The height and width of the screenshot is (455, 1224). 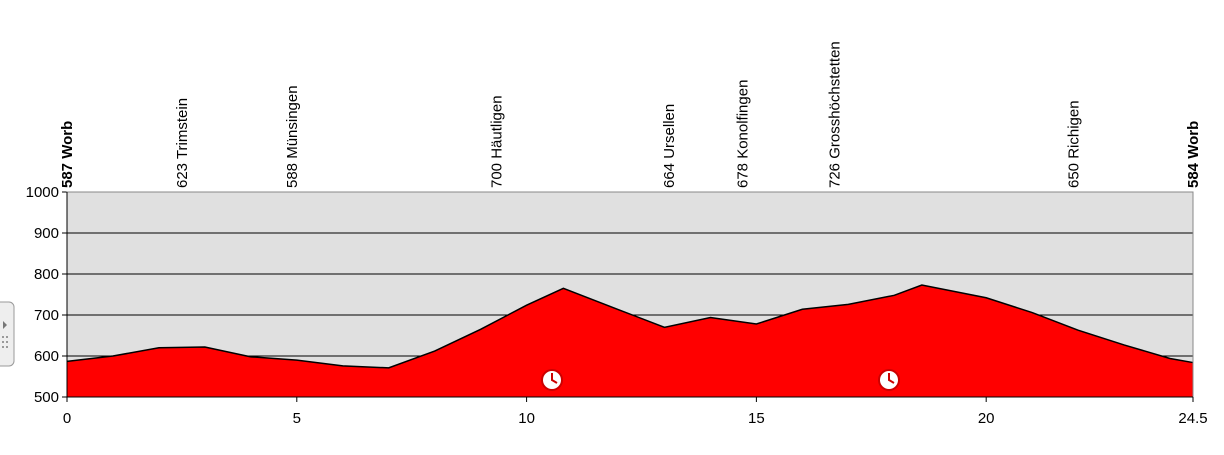 I want to click on y-tick-label: 600, so click(x=46, y=356).